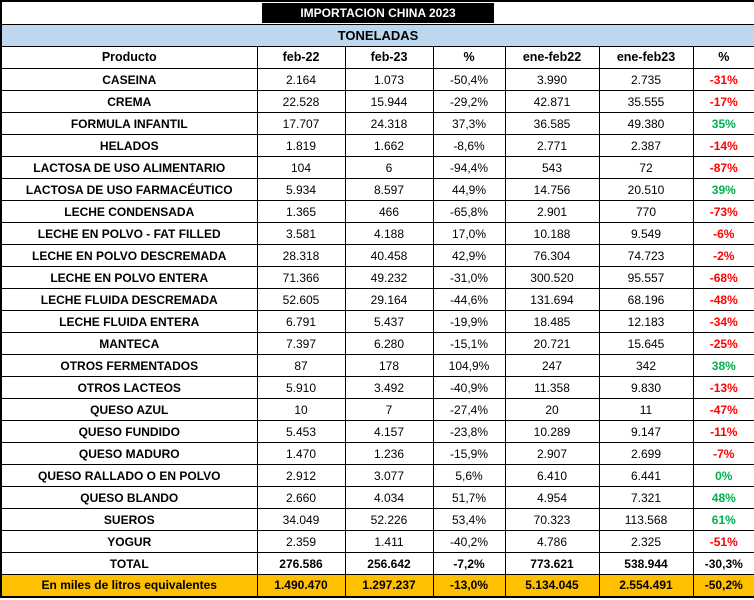 This screenshot has width=754, height=600. What do you see at coordinates (723, 497) in the screenshot?
I see `pct-ytd: 48%` at bounding box center [723, 497].